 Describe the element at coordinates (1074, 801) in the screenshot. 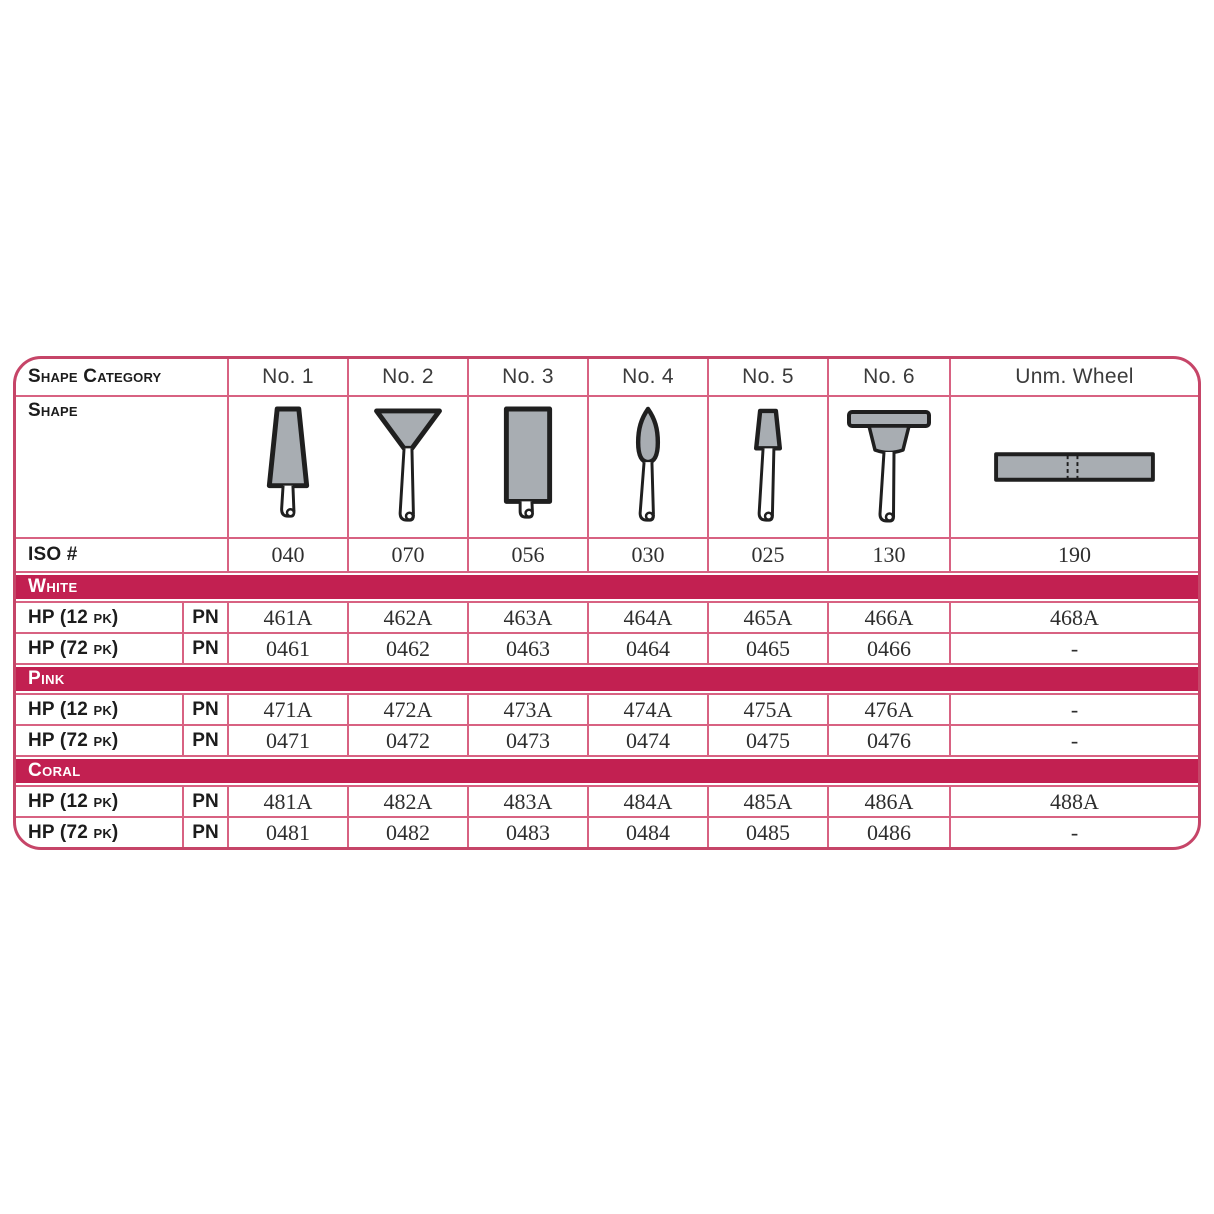

I see `pn-value-cell: 488A` at that location.